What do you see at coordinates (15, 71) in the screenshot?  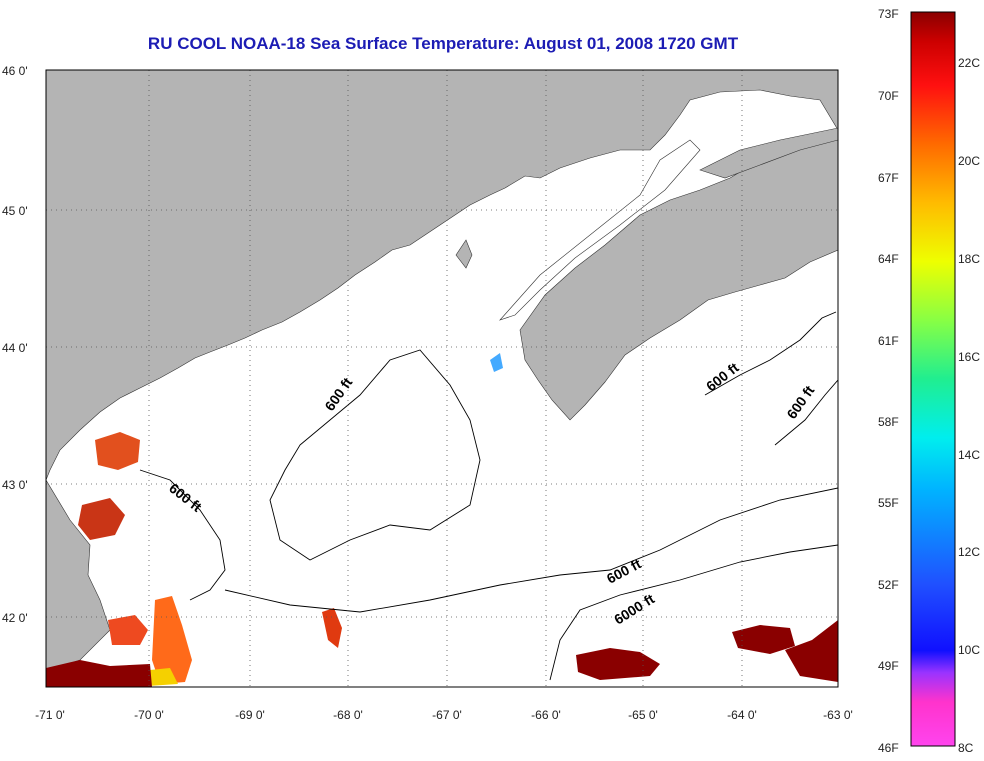 I see `lat-tick-label: 46 0'` at bounding box center [15, 71].